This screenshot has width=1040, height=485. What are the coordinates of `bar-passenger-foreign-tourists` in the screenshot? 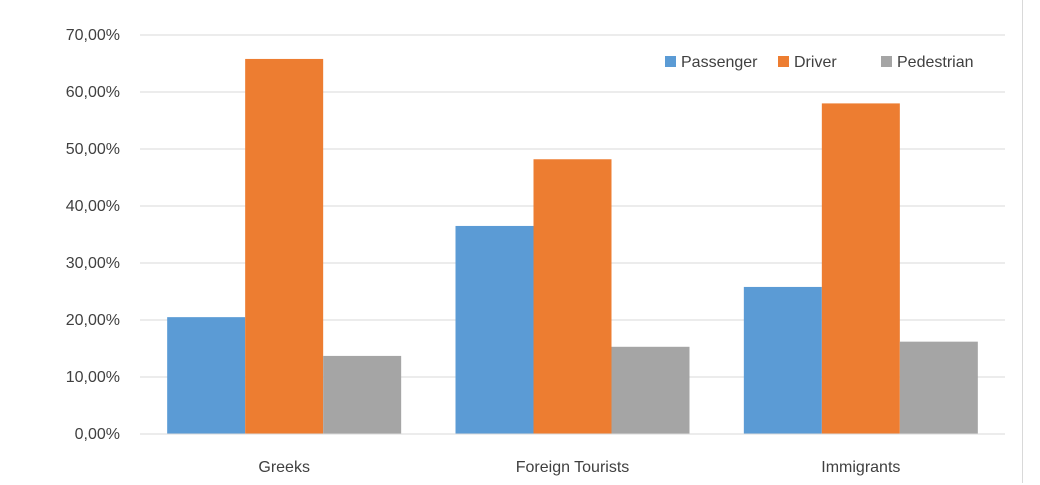 It's located at (494, 329).